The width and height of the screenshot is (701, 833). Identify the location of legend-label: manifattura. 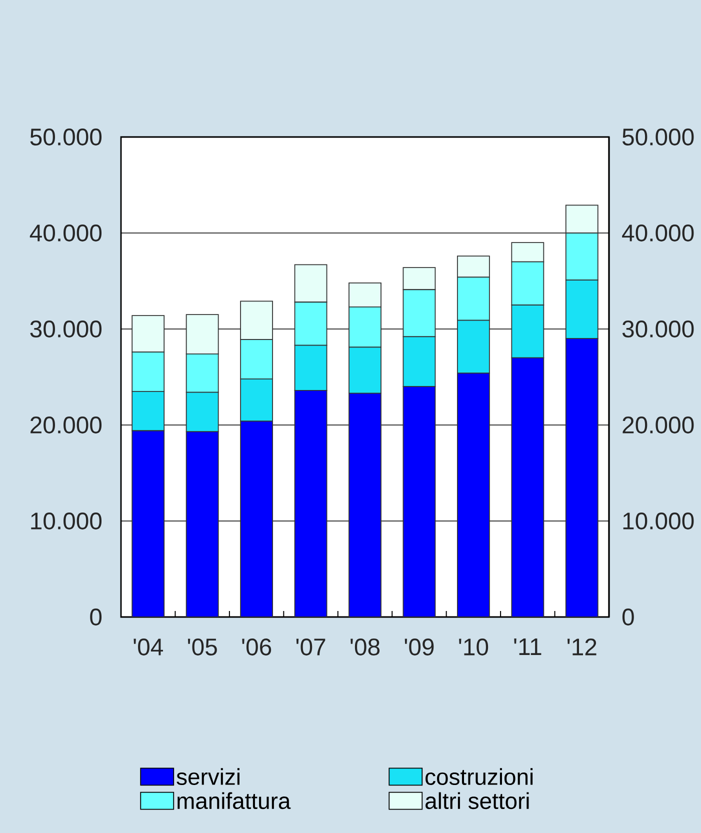
(234, 801).